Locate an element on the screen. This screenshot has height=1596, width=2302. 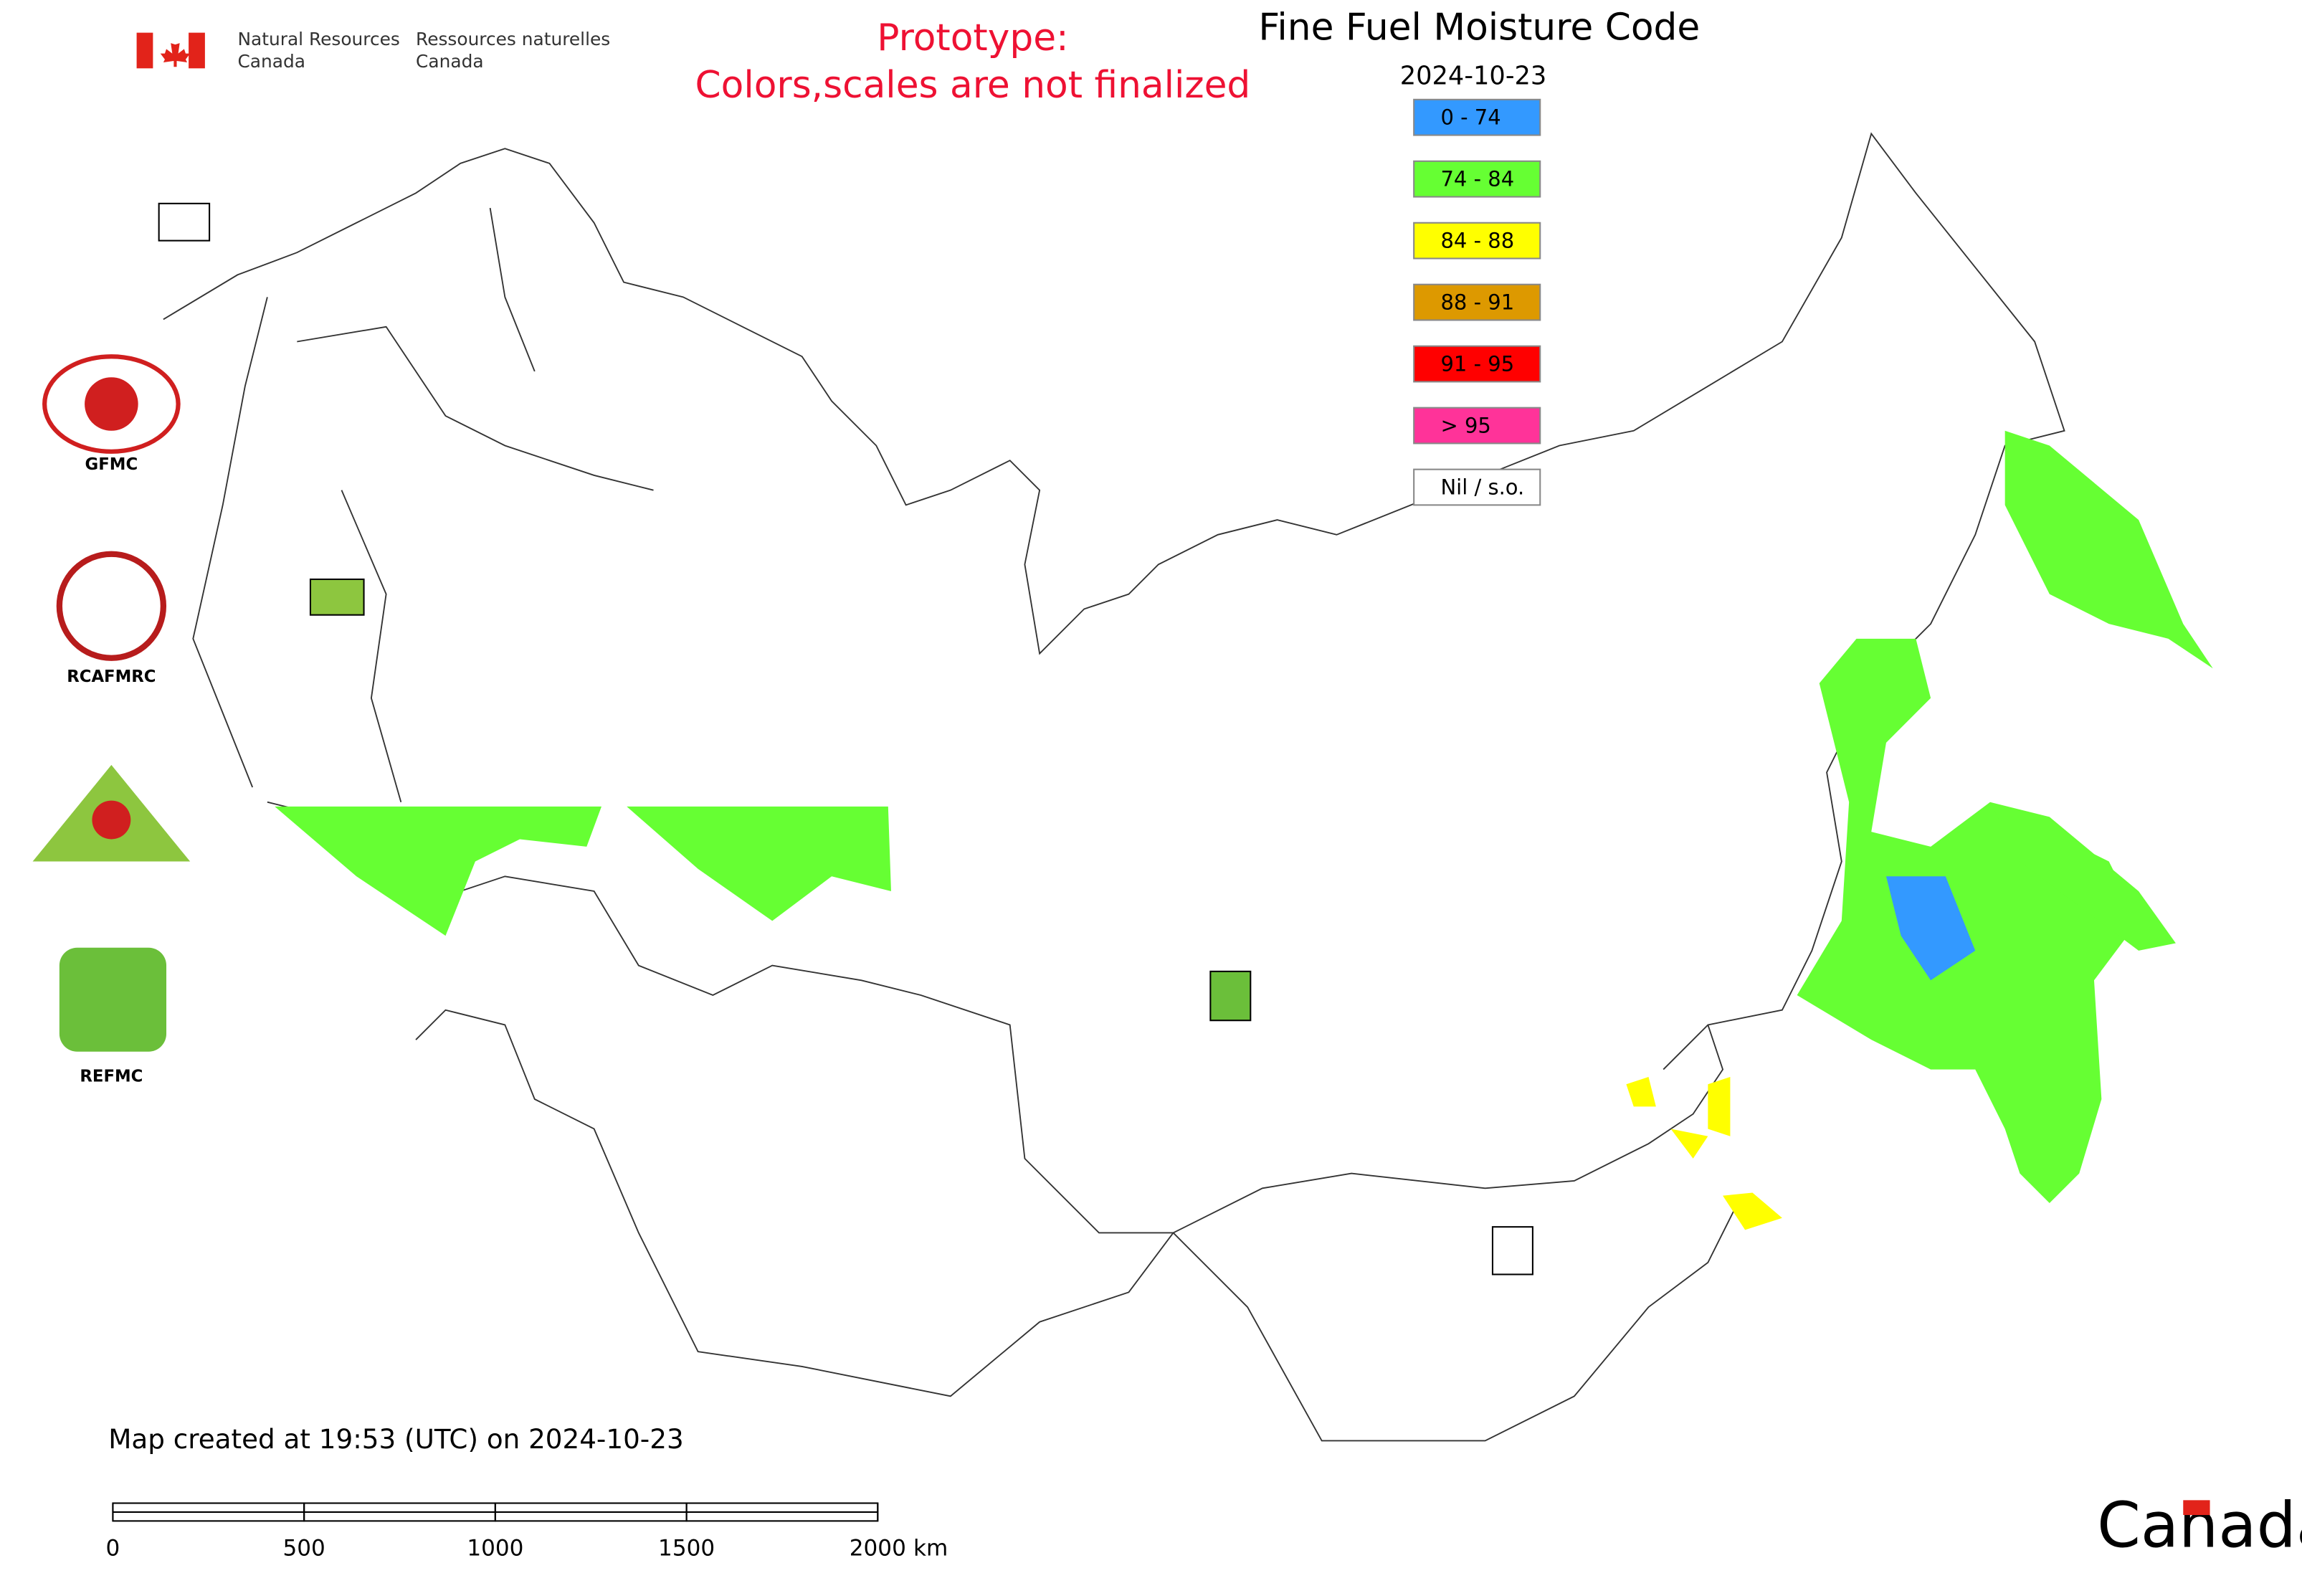
maple-leaf is located at coordinates (176, 52).